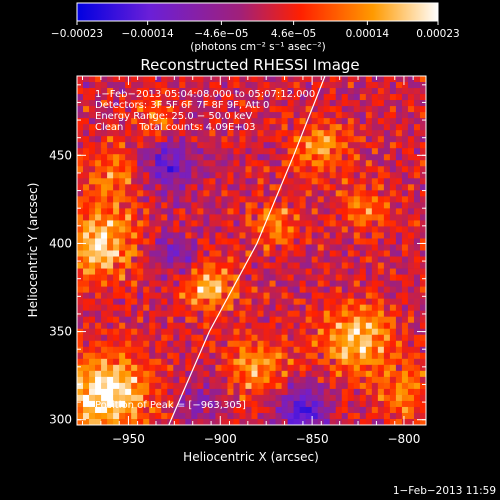  What do you see at coordinates (312, 439) in the screenshot?
I see `x-tick-label: −850` at bounding box center [312, 439].